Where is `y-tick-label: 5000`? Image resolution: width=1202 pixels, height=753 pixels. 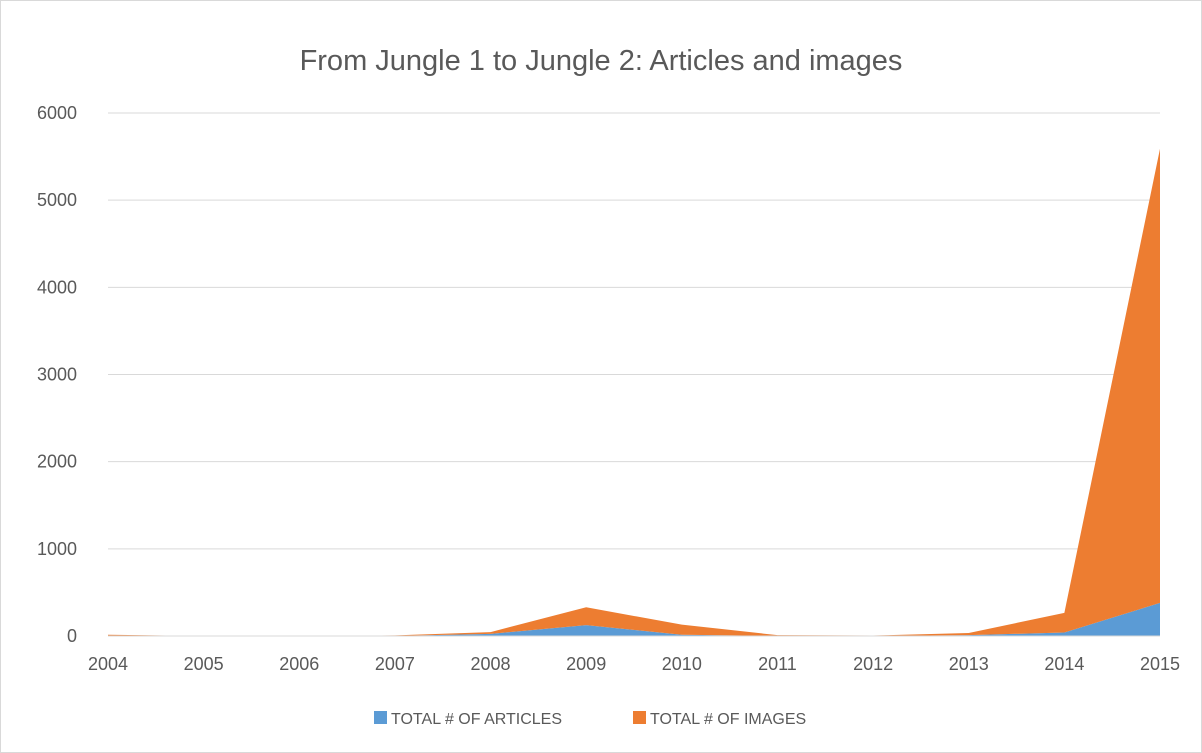 y-tick-label: 5000 is located at coordinates (57, 200).